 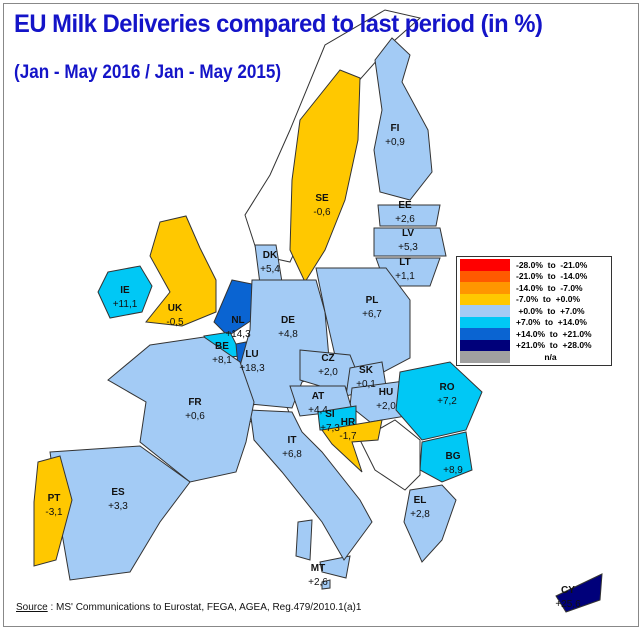 What do you see at coordinates (372, 314) in the screenshot?
I see `country-value-label: +6,7` at bounding box center [372, 314].